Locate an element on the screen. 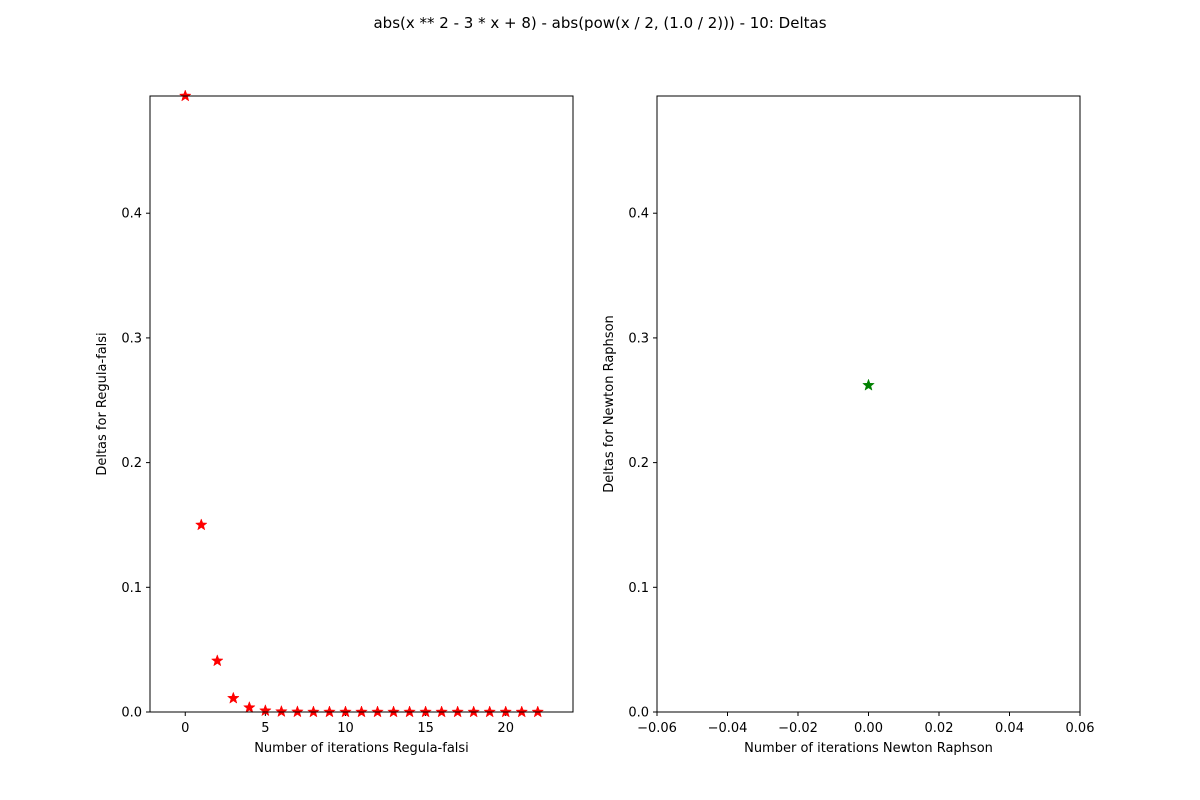 The image size is (1200, 800). x-tick-label: −0.02 is located at coordinates (798, 728).